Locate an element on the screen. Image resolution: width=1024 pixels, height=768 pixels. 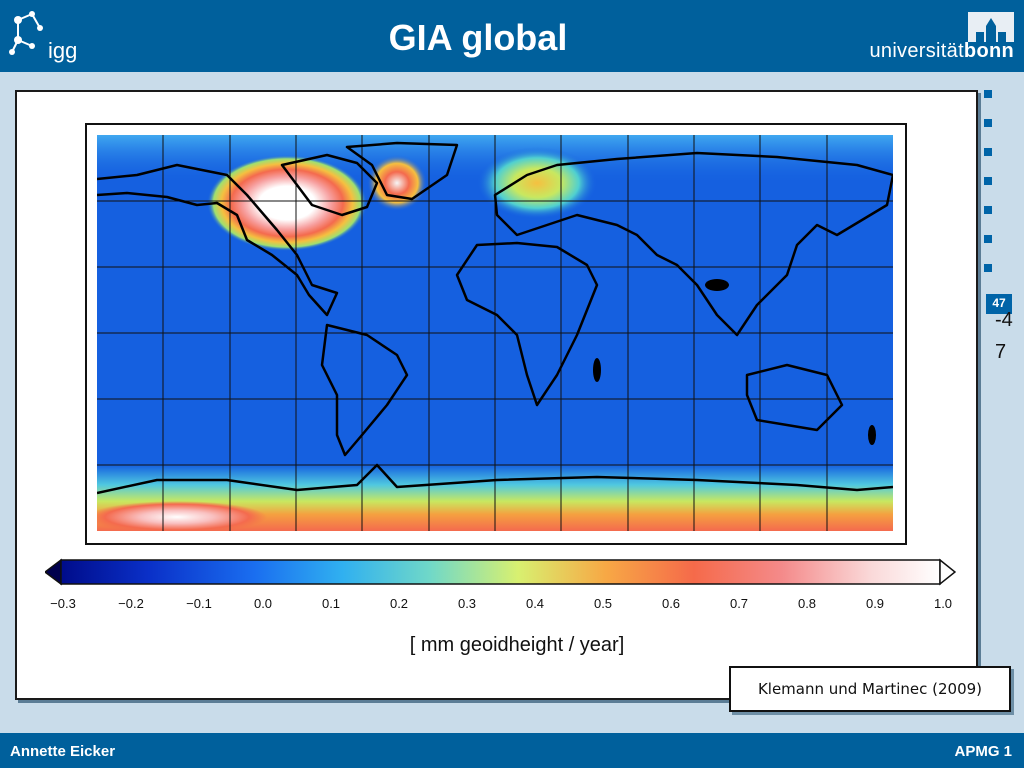
colorbar-graphic is located at coordinates (500, 572).